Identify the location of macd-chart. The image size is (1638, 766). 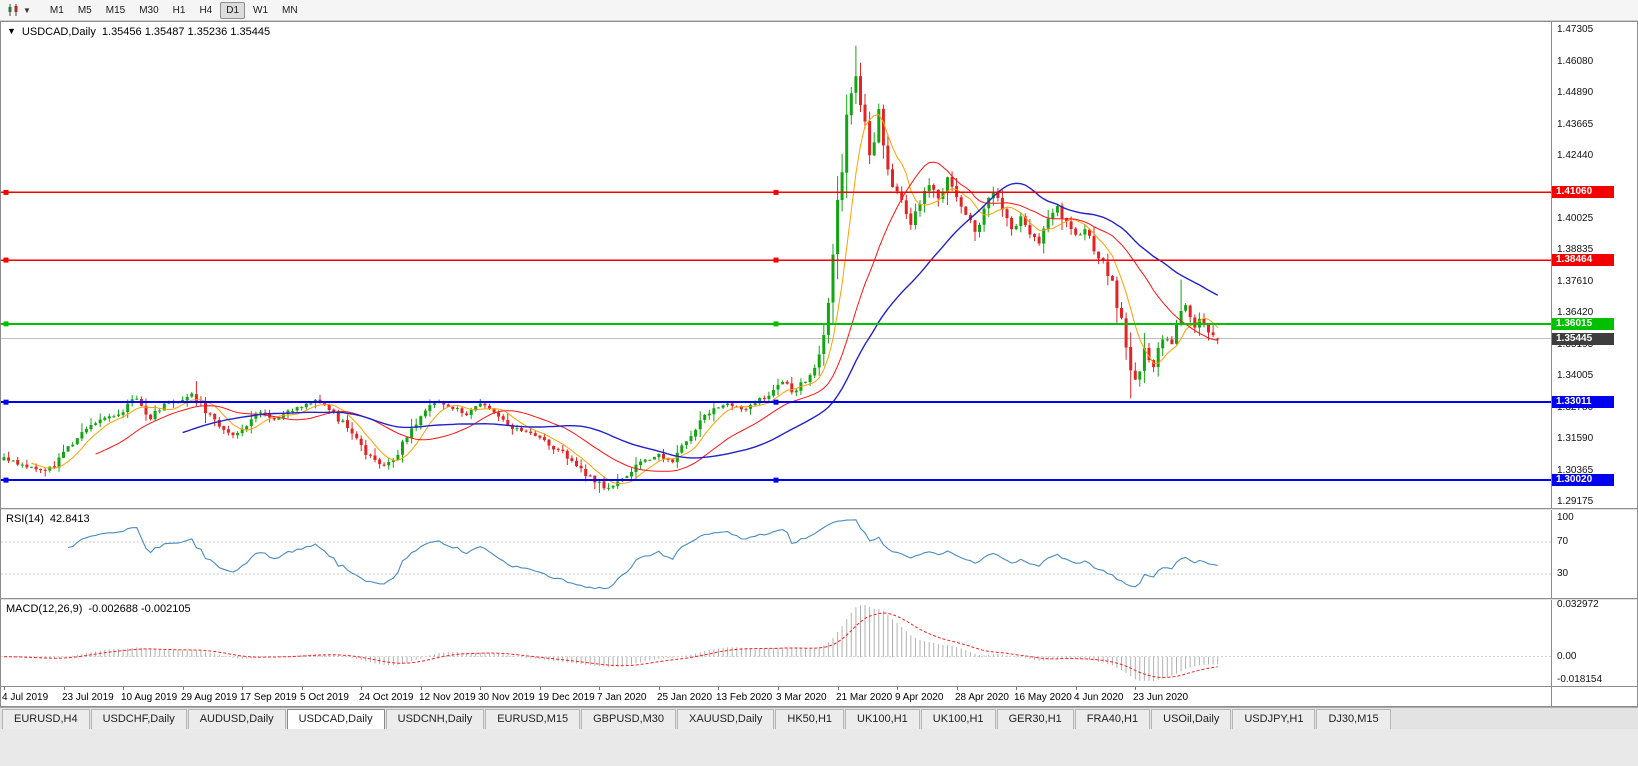
(776, 643).